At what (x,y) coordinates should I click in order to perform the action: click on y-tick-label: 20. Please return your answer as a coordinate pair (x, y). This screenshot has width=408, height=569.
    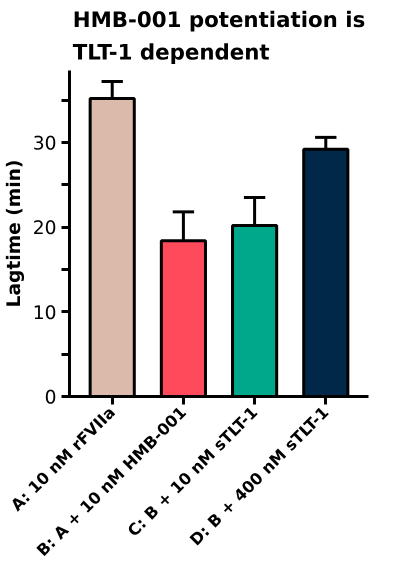
    Looking at the image, I should click on (44, 229).